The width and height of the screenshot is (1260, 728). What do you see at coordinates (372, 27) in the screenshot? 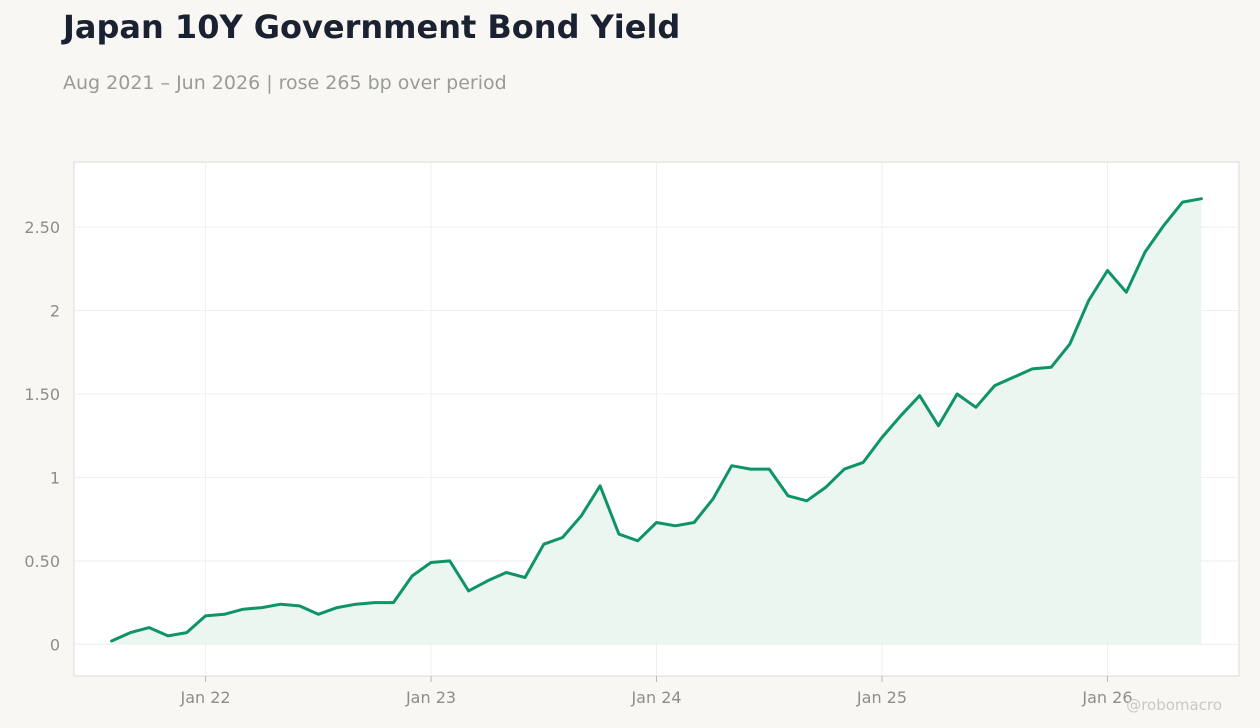
I see `chart-title: Japan 10Y Government Bond Yield` at bounding box center [372, 27].